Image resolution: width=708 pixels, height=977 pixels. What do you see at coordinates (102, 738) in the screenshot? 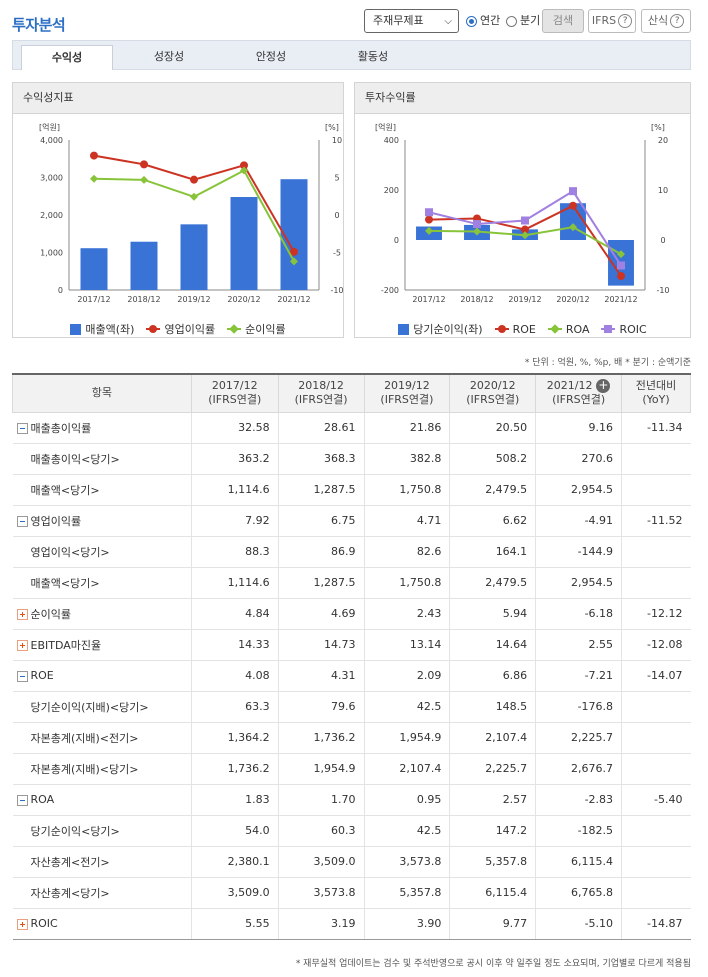
I see `row-label: 자본총계(지배)<전기>` at bounding box center [102, 738].